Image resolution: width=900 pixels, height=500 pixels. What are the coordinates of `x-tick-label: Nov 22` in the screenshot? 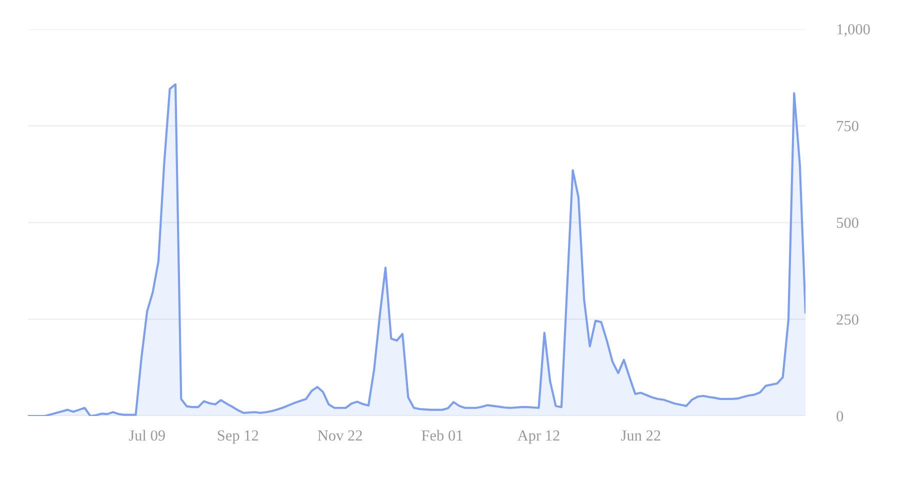 It's located at (340, 435).